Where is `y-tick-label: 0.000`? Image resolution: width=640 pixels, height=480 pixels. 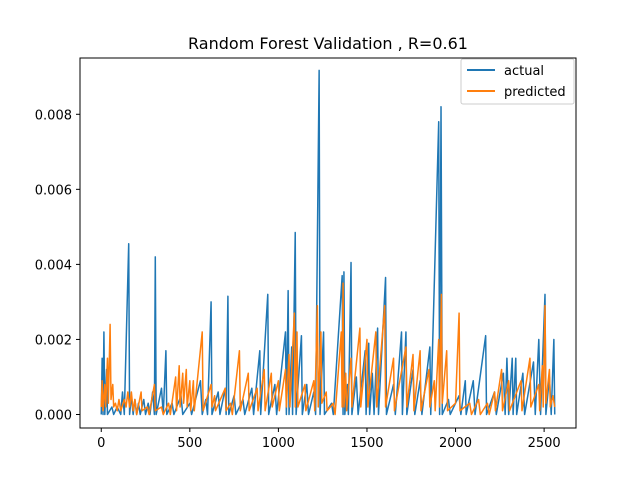 y-tick-label: 0.000 is located at coordinates (53, 415).